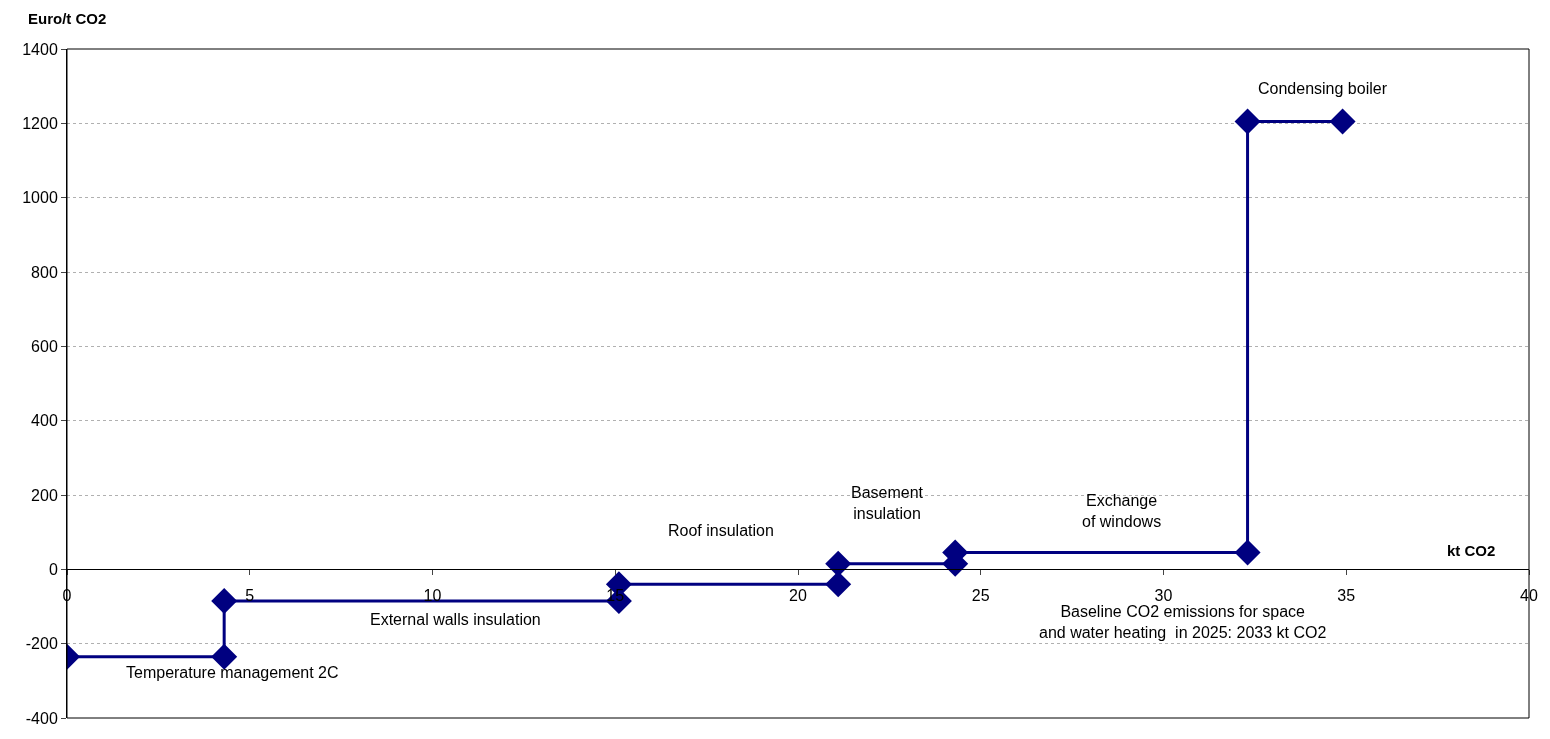  Describe the element at coordinates (432, 595) in the screenshot. I see `x-tick-label: 10` at that location.